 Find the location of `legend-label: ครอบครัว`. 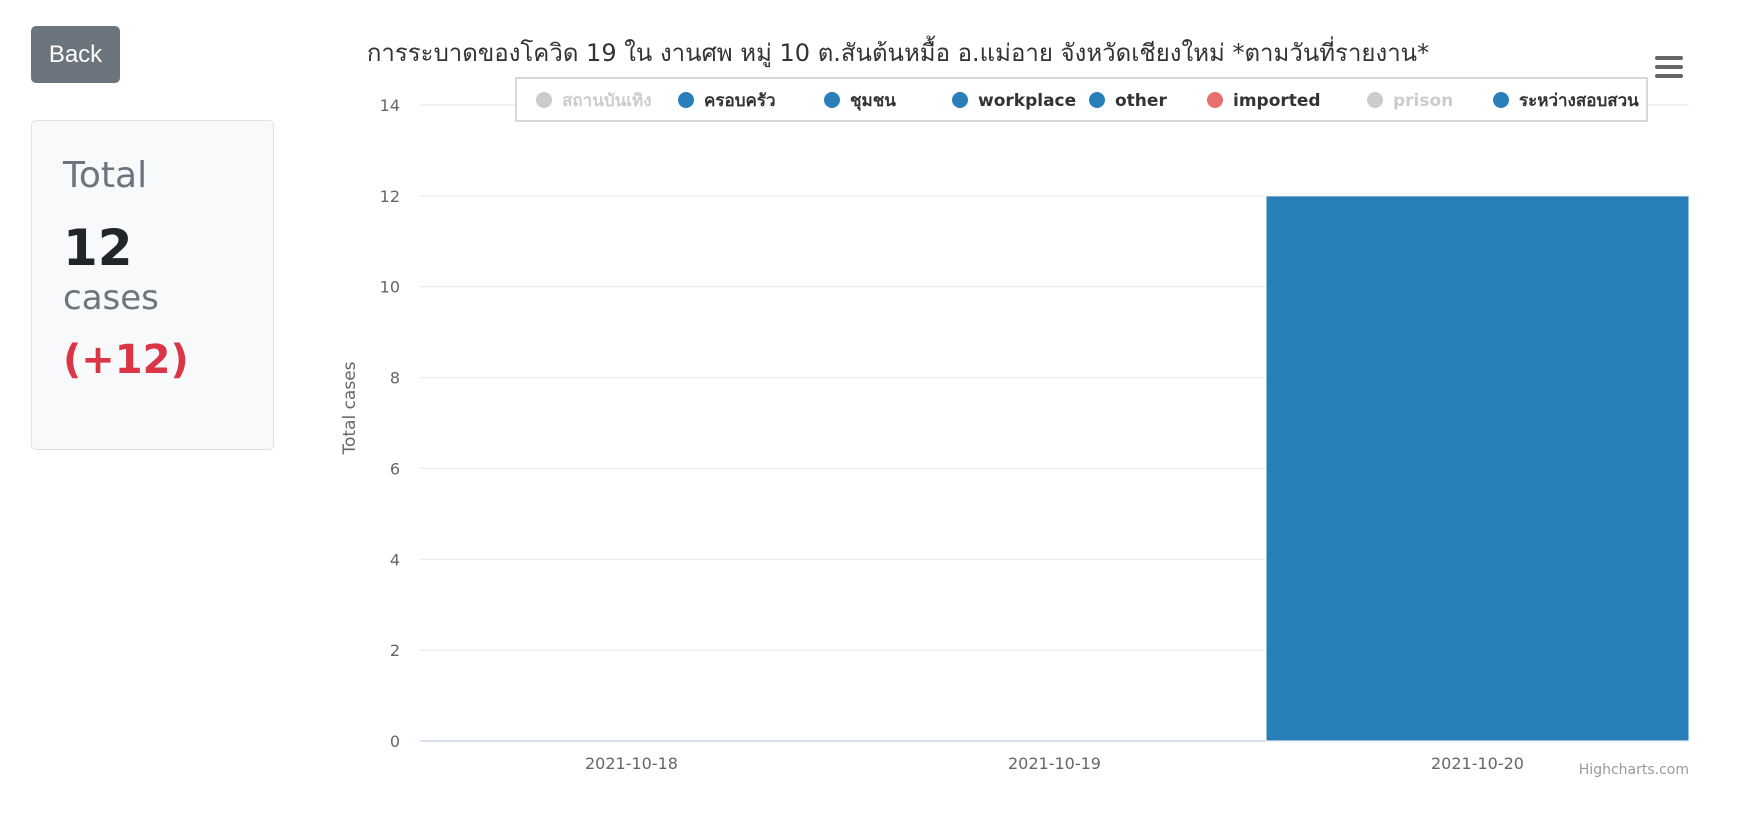

legend-label: ครอบครัว is located at coordinates (740, 101).